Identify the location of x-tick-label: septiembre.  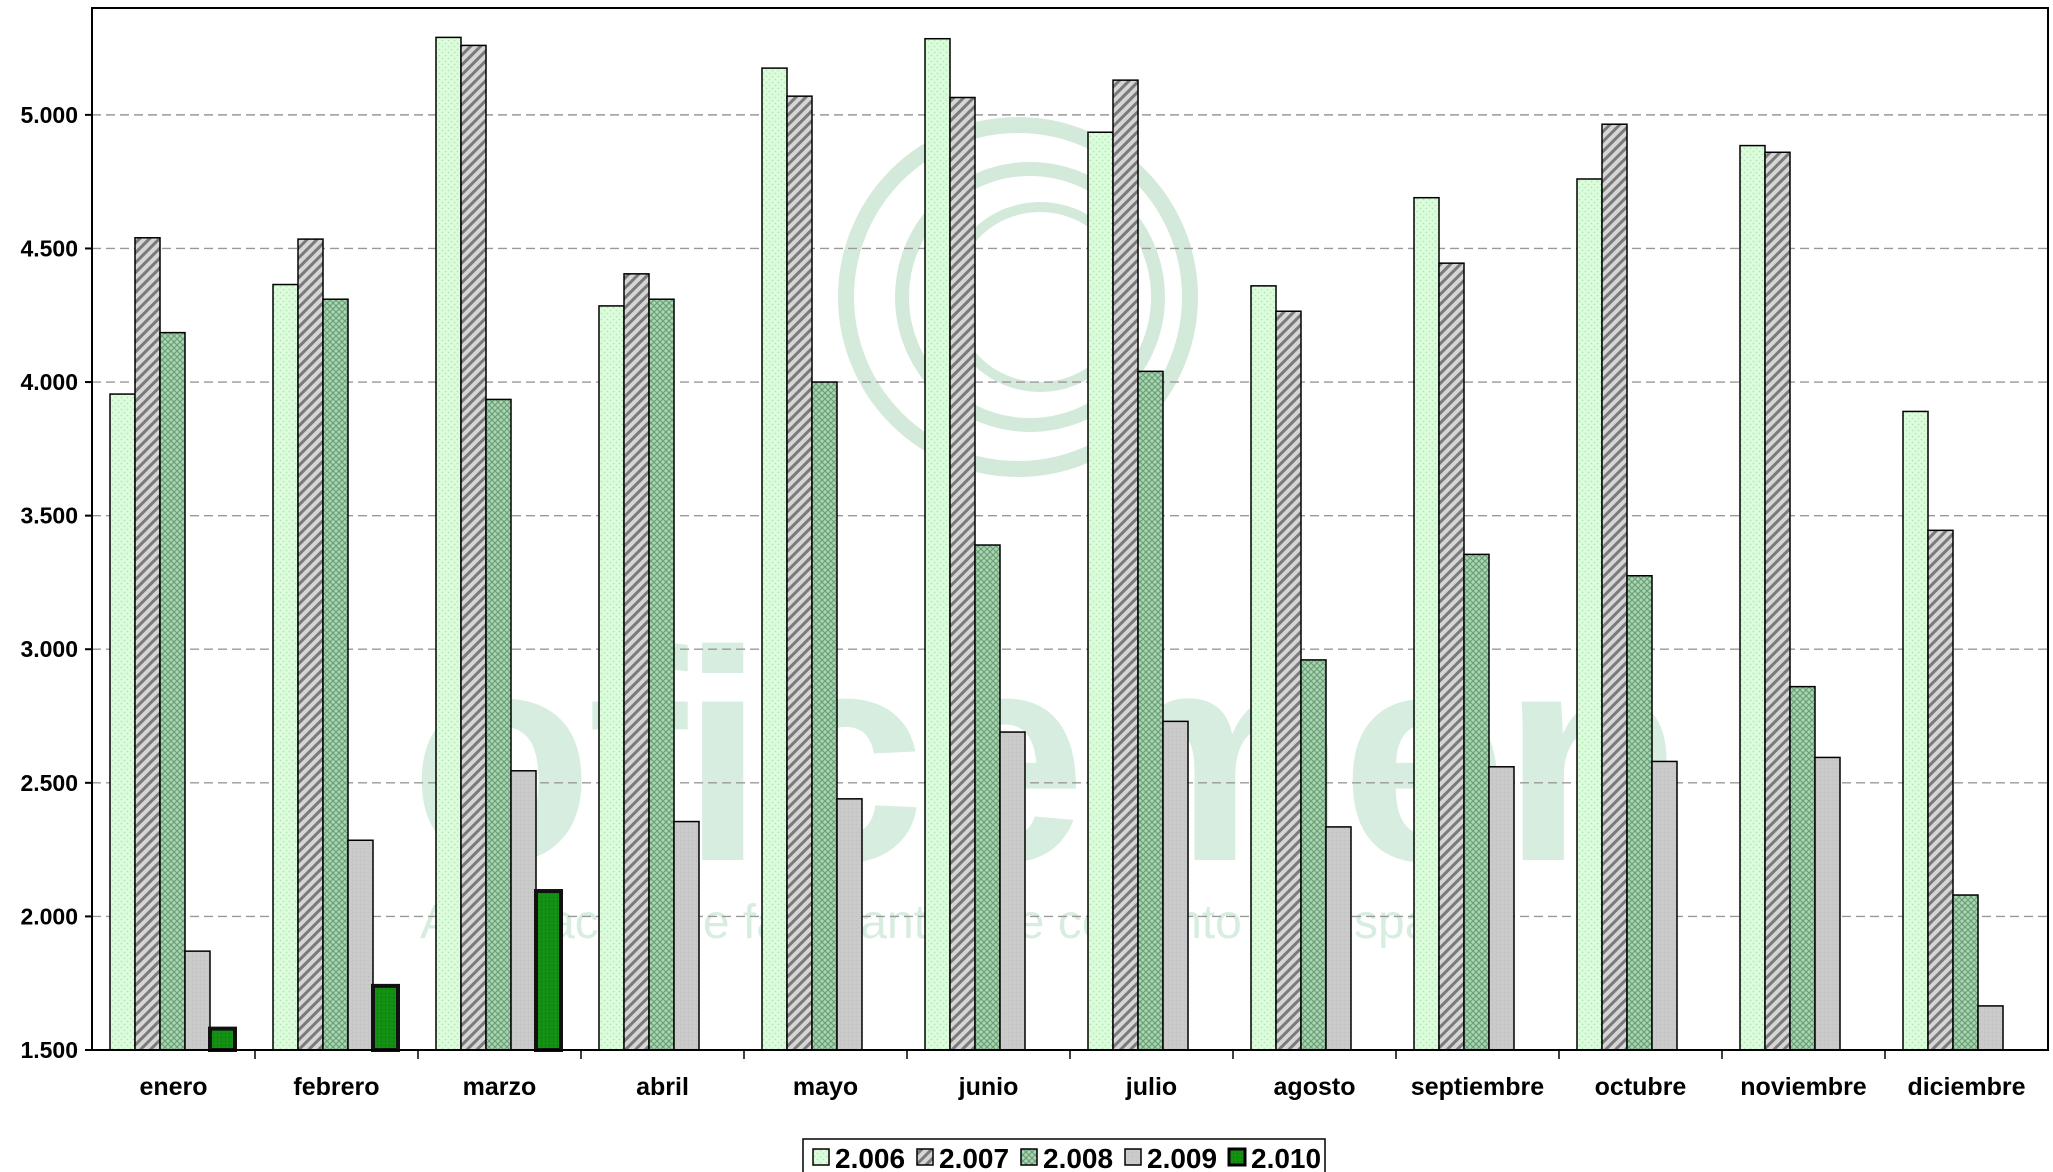
(1477, 1087).